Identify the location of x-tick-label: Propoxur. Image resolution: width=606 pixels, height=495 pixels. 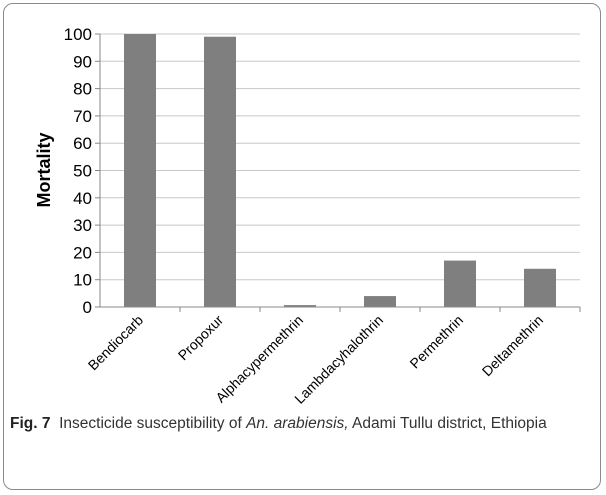
(201, 338).